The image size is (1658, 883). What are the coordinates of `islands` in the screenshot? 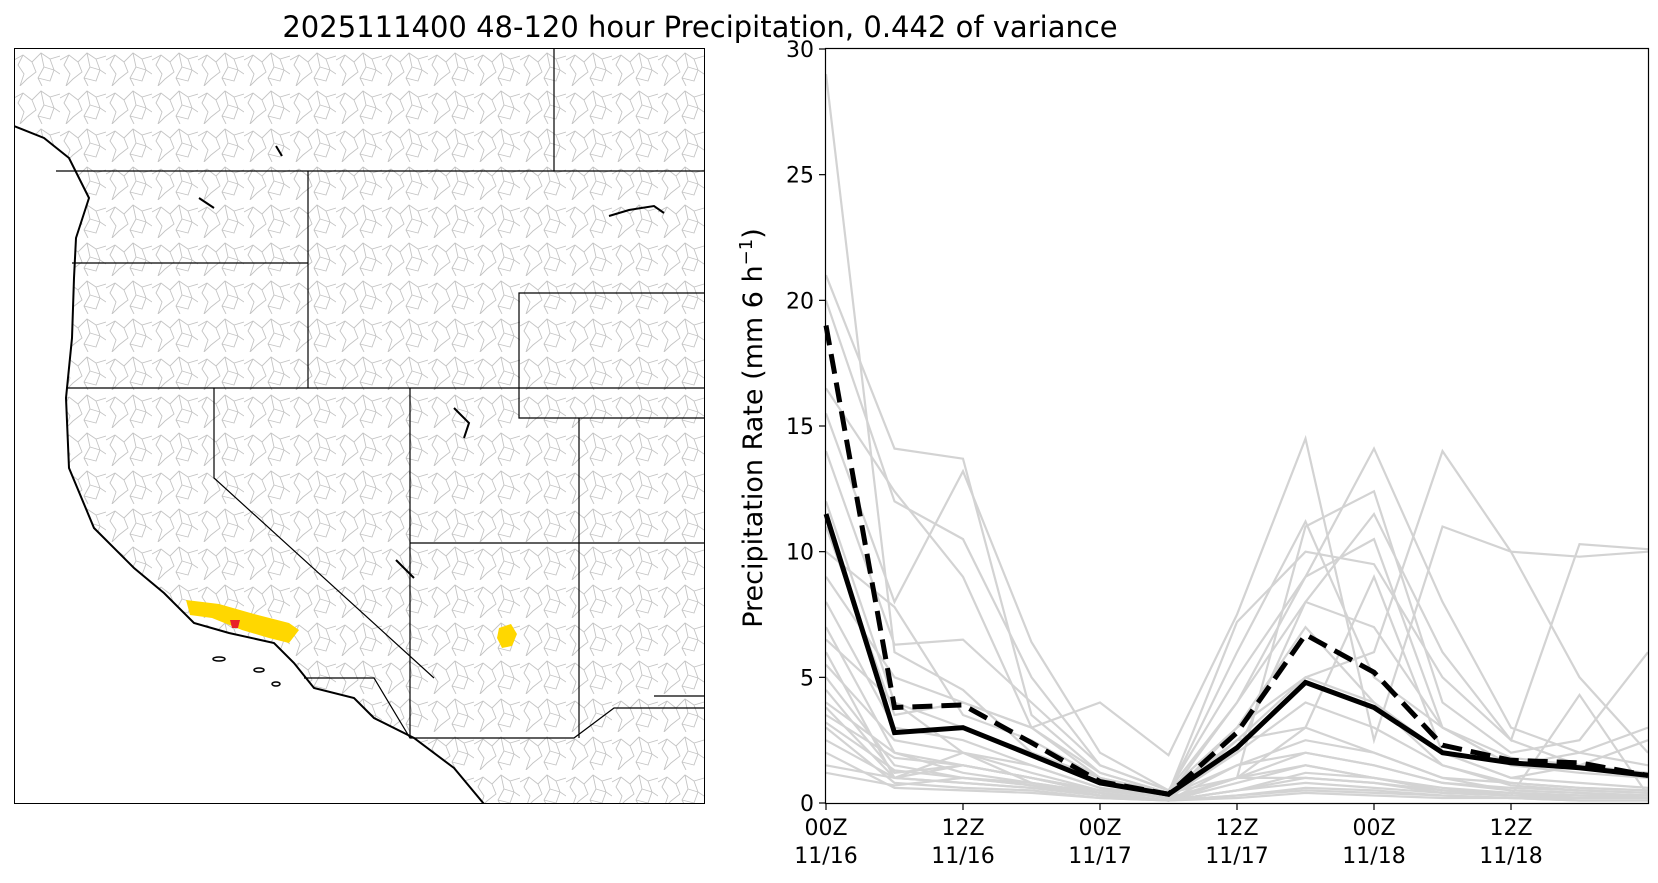 It's located at (246, 671).